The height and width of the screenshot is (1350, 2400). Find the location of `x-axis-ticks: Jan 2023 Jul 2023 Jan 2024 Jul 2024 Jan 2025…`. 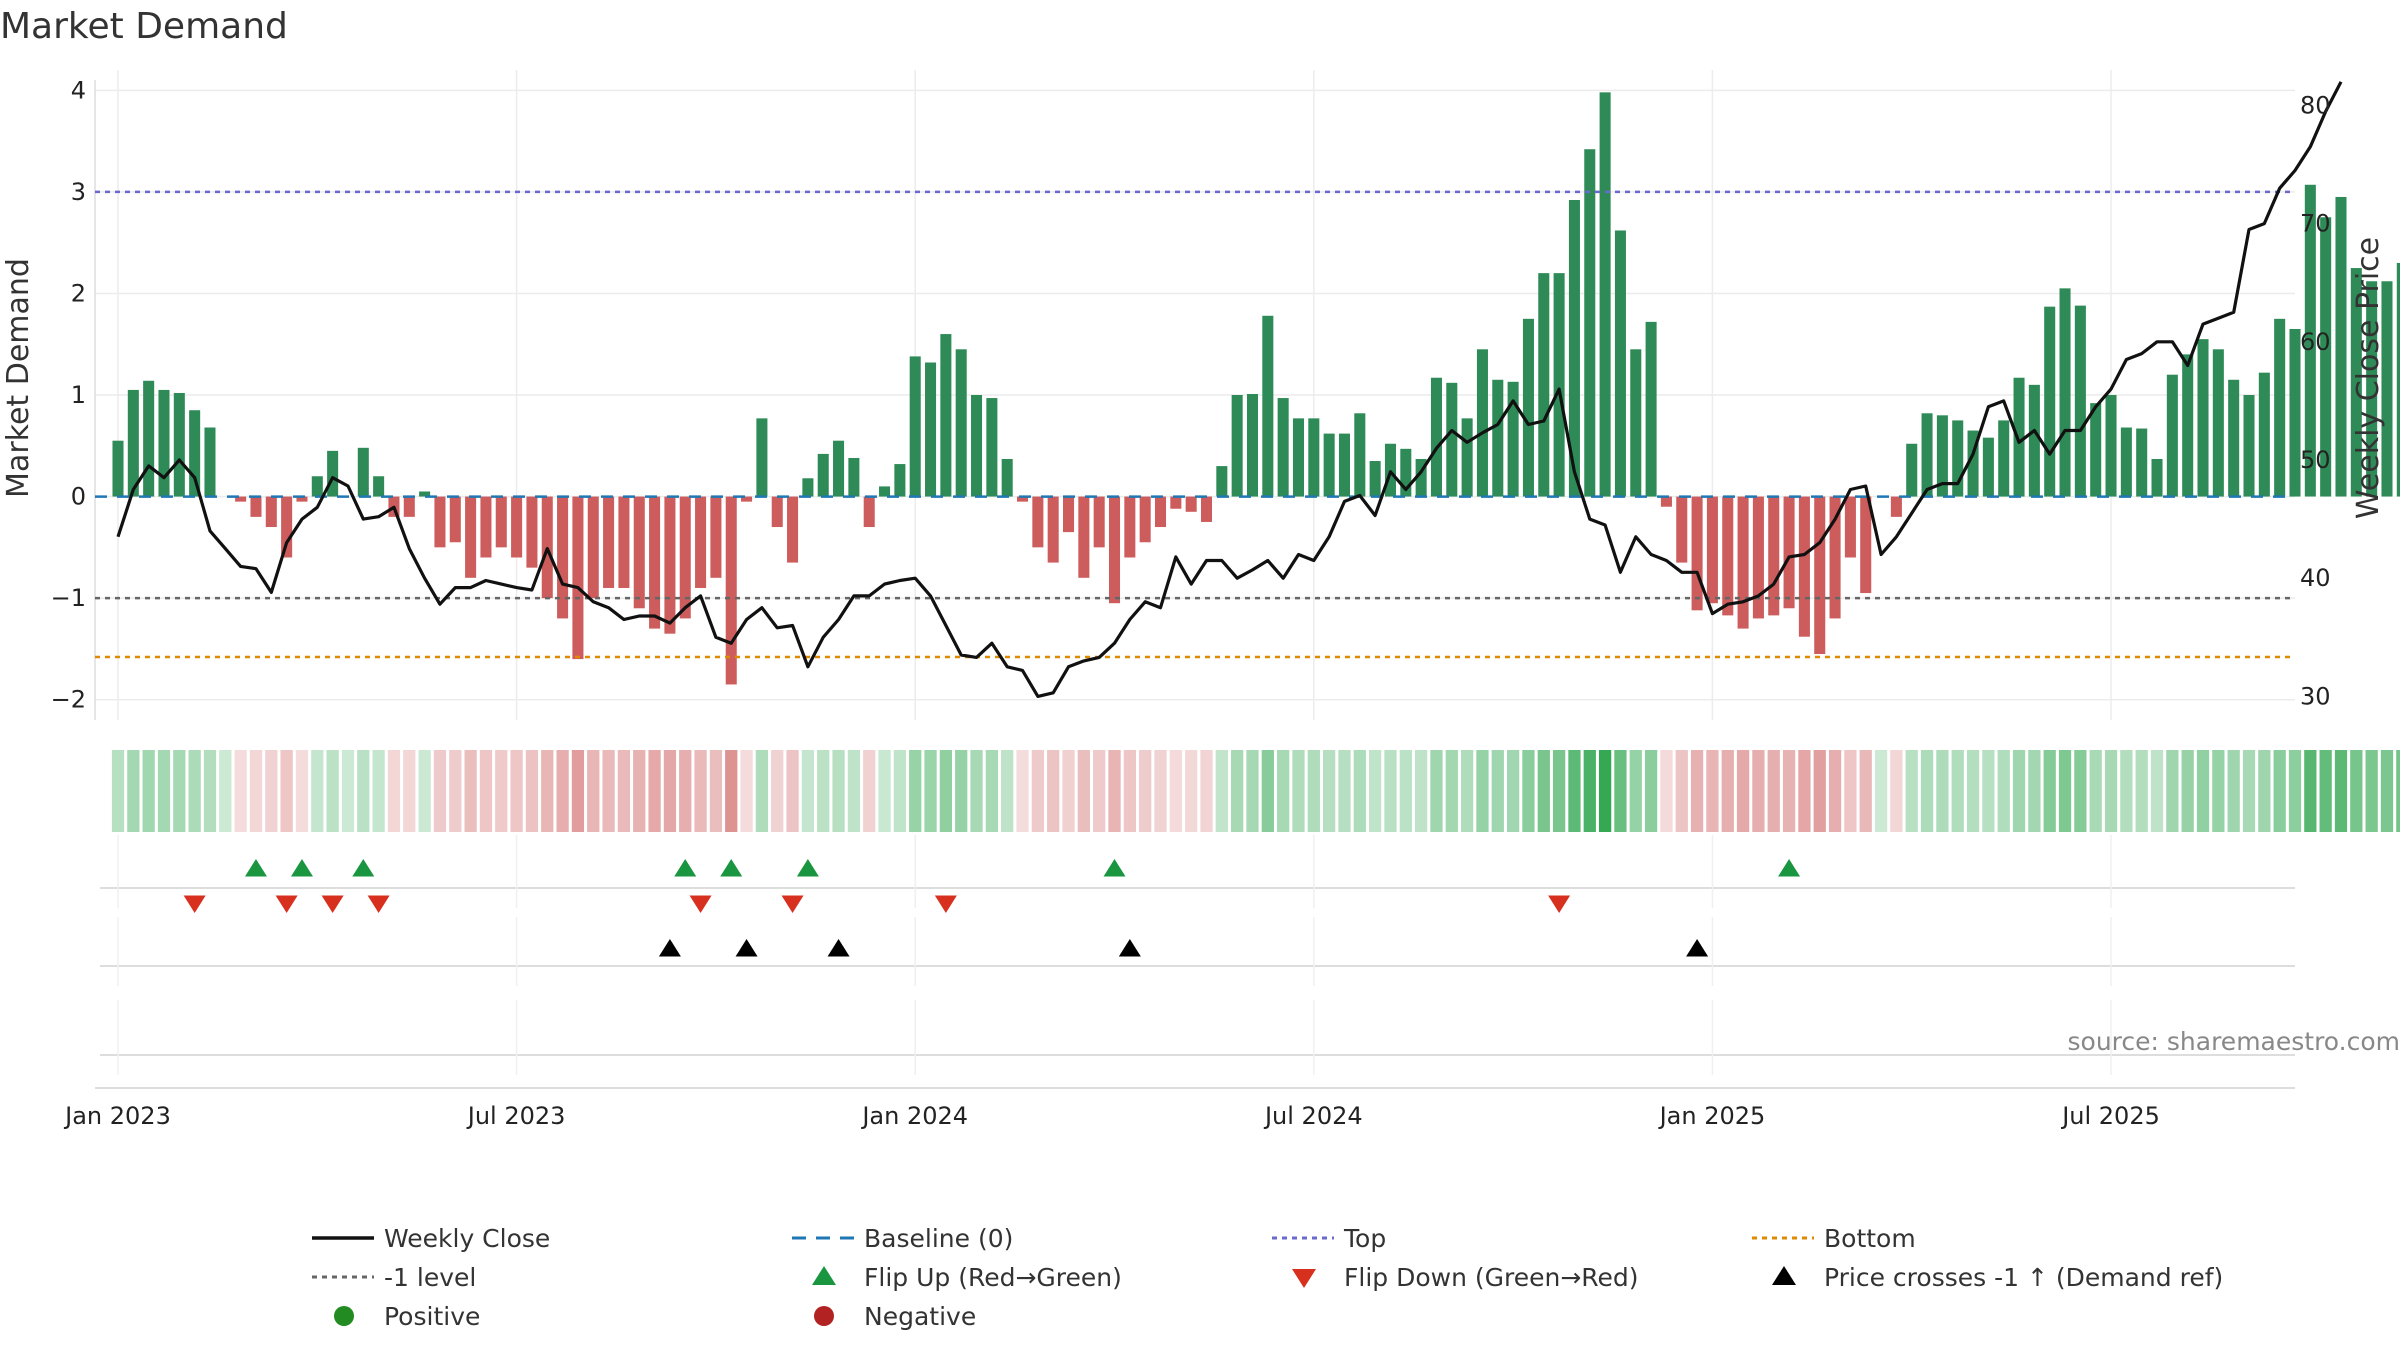

x-axis-ticks: Jan 2023 Jul 2023 Jan 2024 Jul 2024 Jan 2025… is located at coordinates (1111, 1116).